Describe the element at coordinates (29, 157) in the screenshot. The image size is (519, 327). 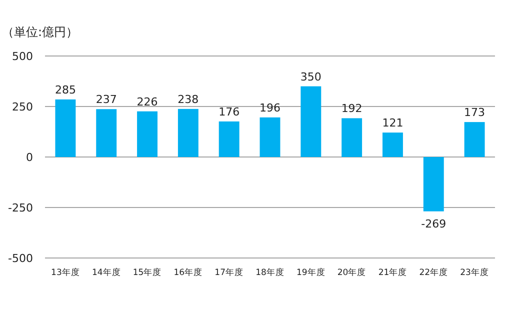
I see `y-tick-label: 0` at that location.